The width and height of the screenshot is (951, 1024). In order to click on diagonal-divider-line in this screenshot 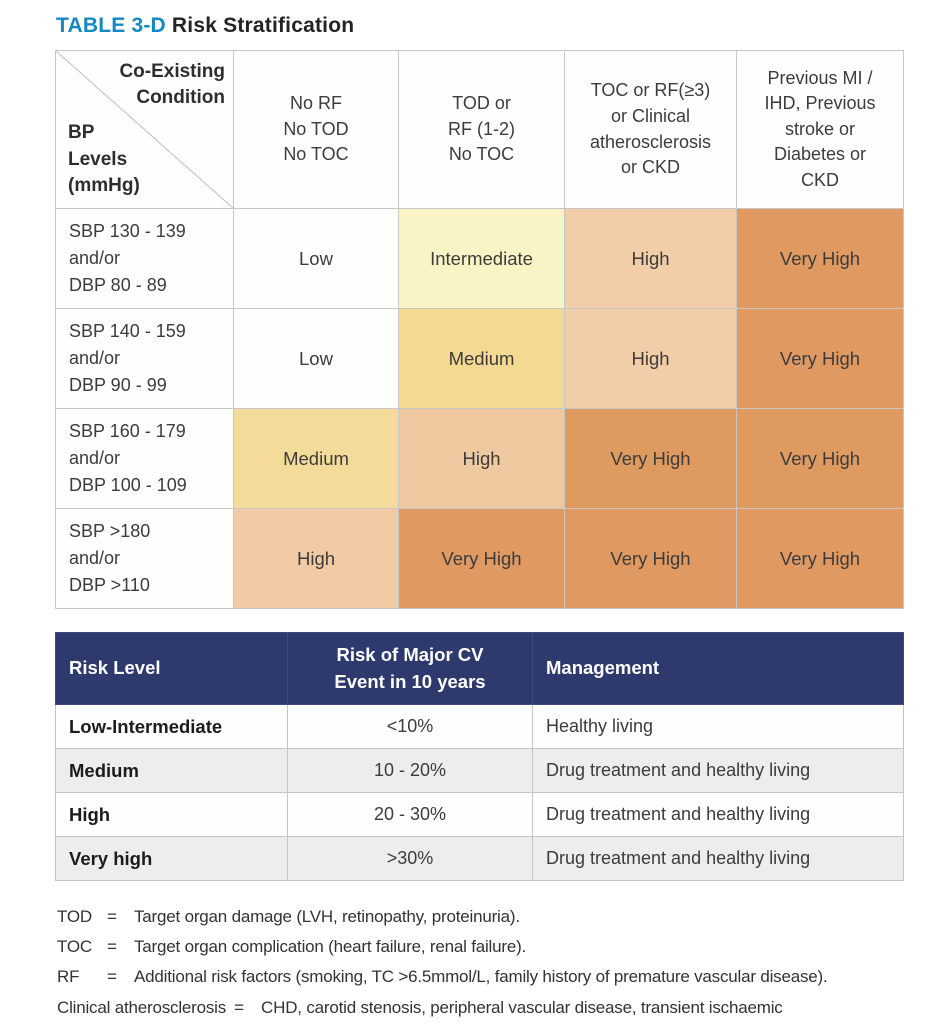, I will do `click(144, 129)`.